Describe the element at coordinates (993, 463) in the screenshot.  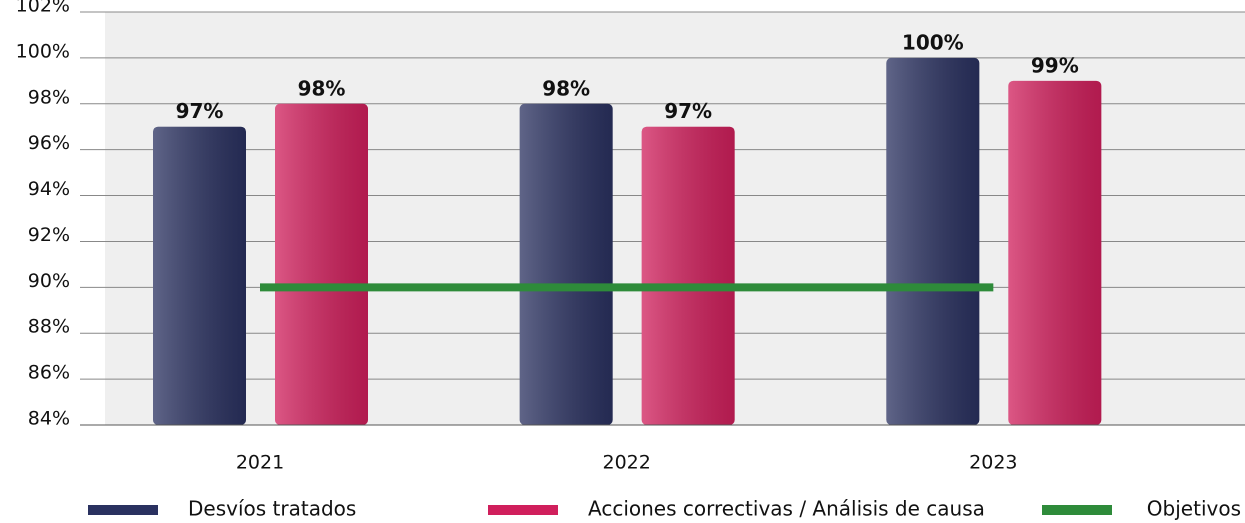
I see `x-tick-label: 2023` at that location.